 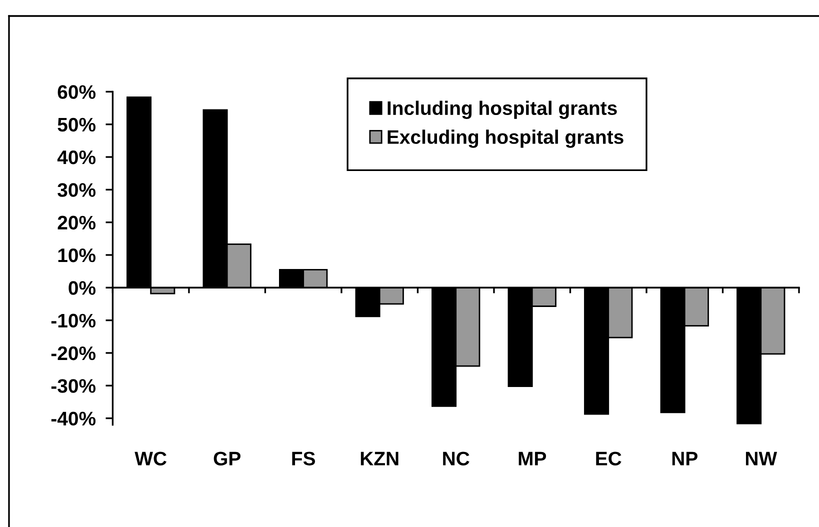 What do you see at coordinates (77, 190) in the screenshot?
I see `y-tick-label: 30%` at bounding box center [77, 190].